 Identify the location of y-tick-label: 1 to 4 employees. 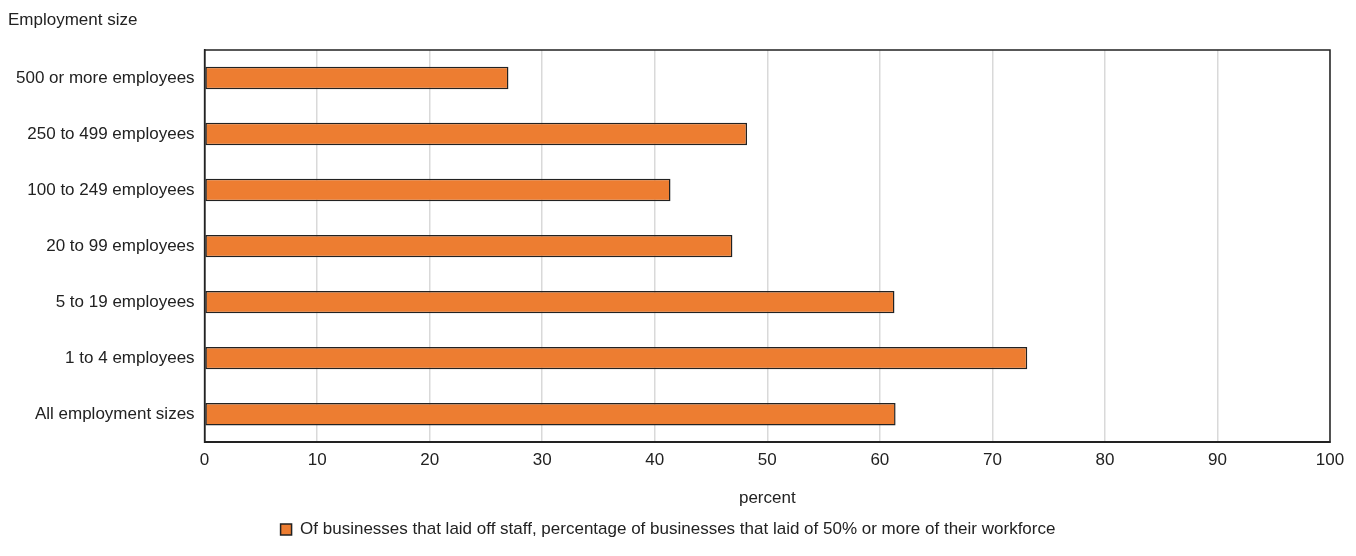
(130, 357).